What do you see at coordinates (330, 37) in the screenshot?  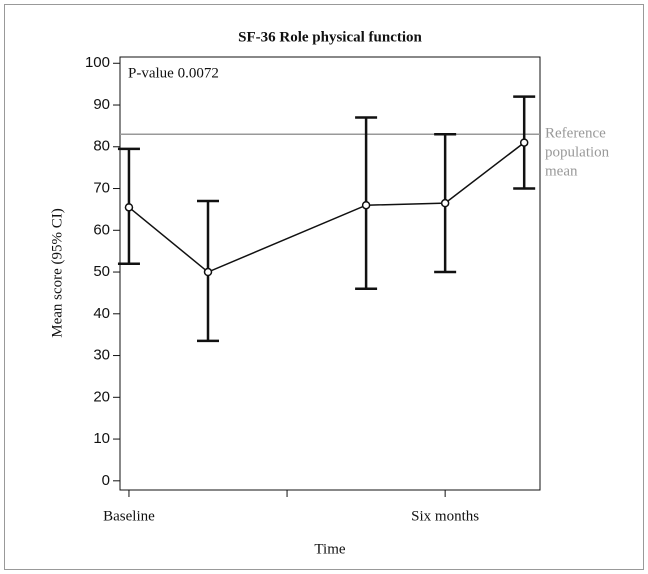 I see `chart-title: SF-36 Role physical function` at bounding box center [330, 37].